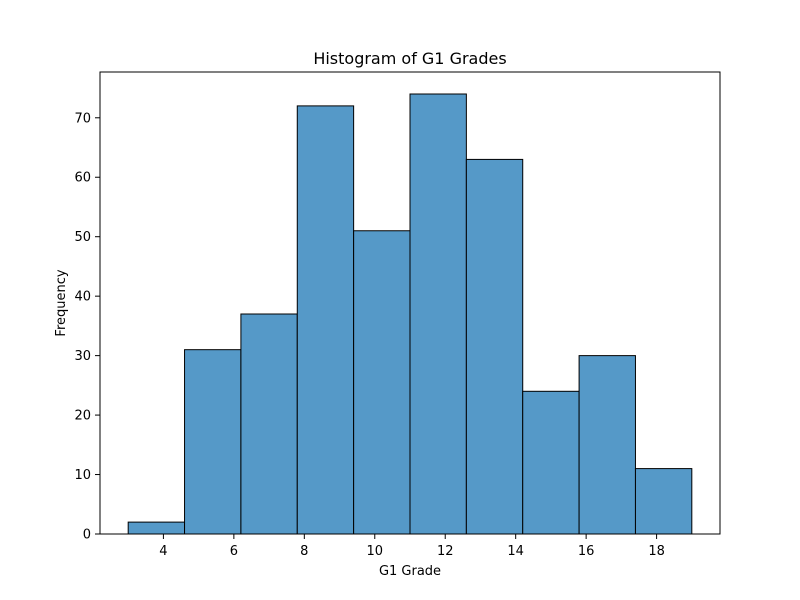 This screenshot has height=600, width=800. Describe the element at coordinates (61, 302) in the screenshot. I see `y-axis-label: Frequency` at that location.